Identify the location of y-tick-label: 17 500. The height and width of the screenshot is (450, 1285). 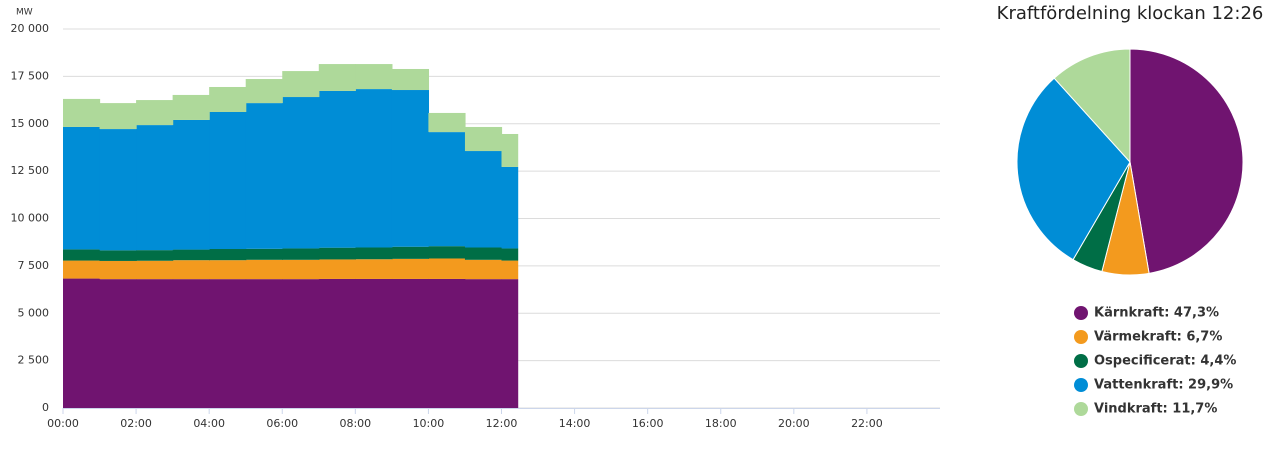
(30, 75).